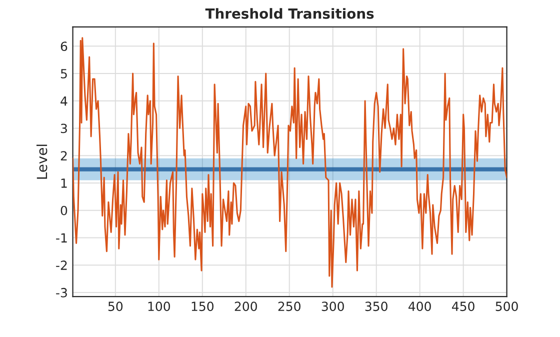 This screenshot has height=337, width=560. I want to click on y-tick-label: 3, so click(63, 129).